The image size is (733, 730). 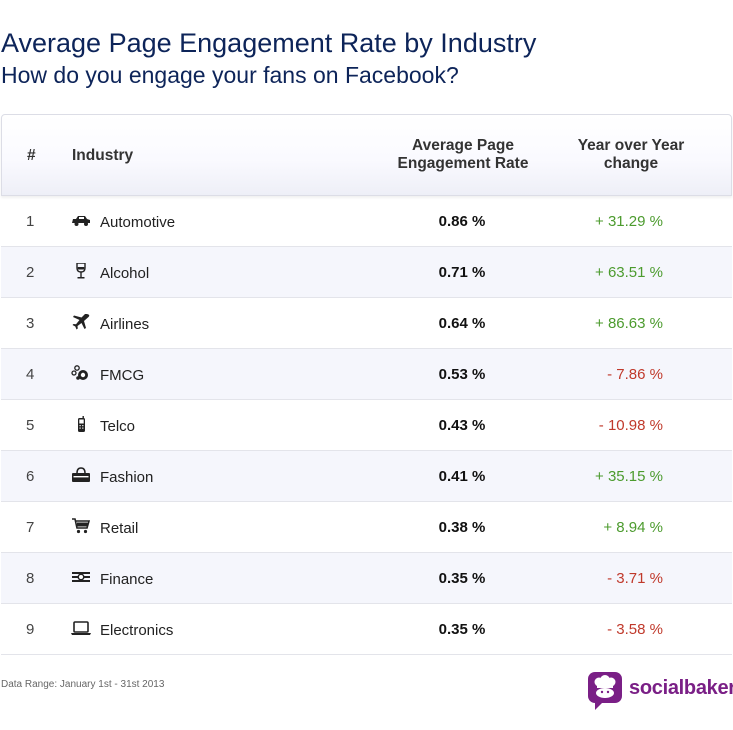 What do you see at coordinates (631, 154) in the screenshot?
I see `header-year-over-year: Year over Year change` at bounding box center [631, 154].